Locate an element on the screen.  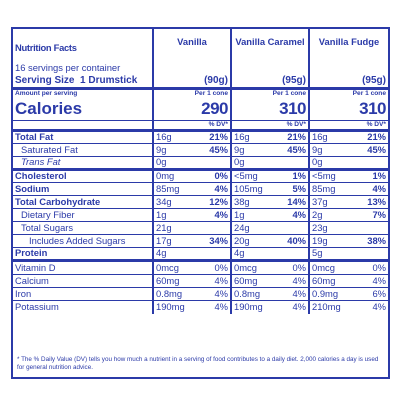
nutrient-amount: 5g is located at coordinates (328, 254).